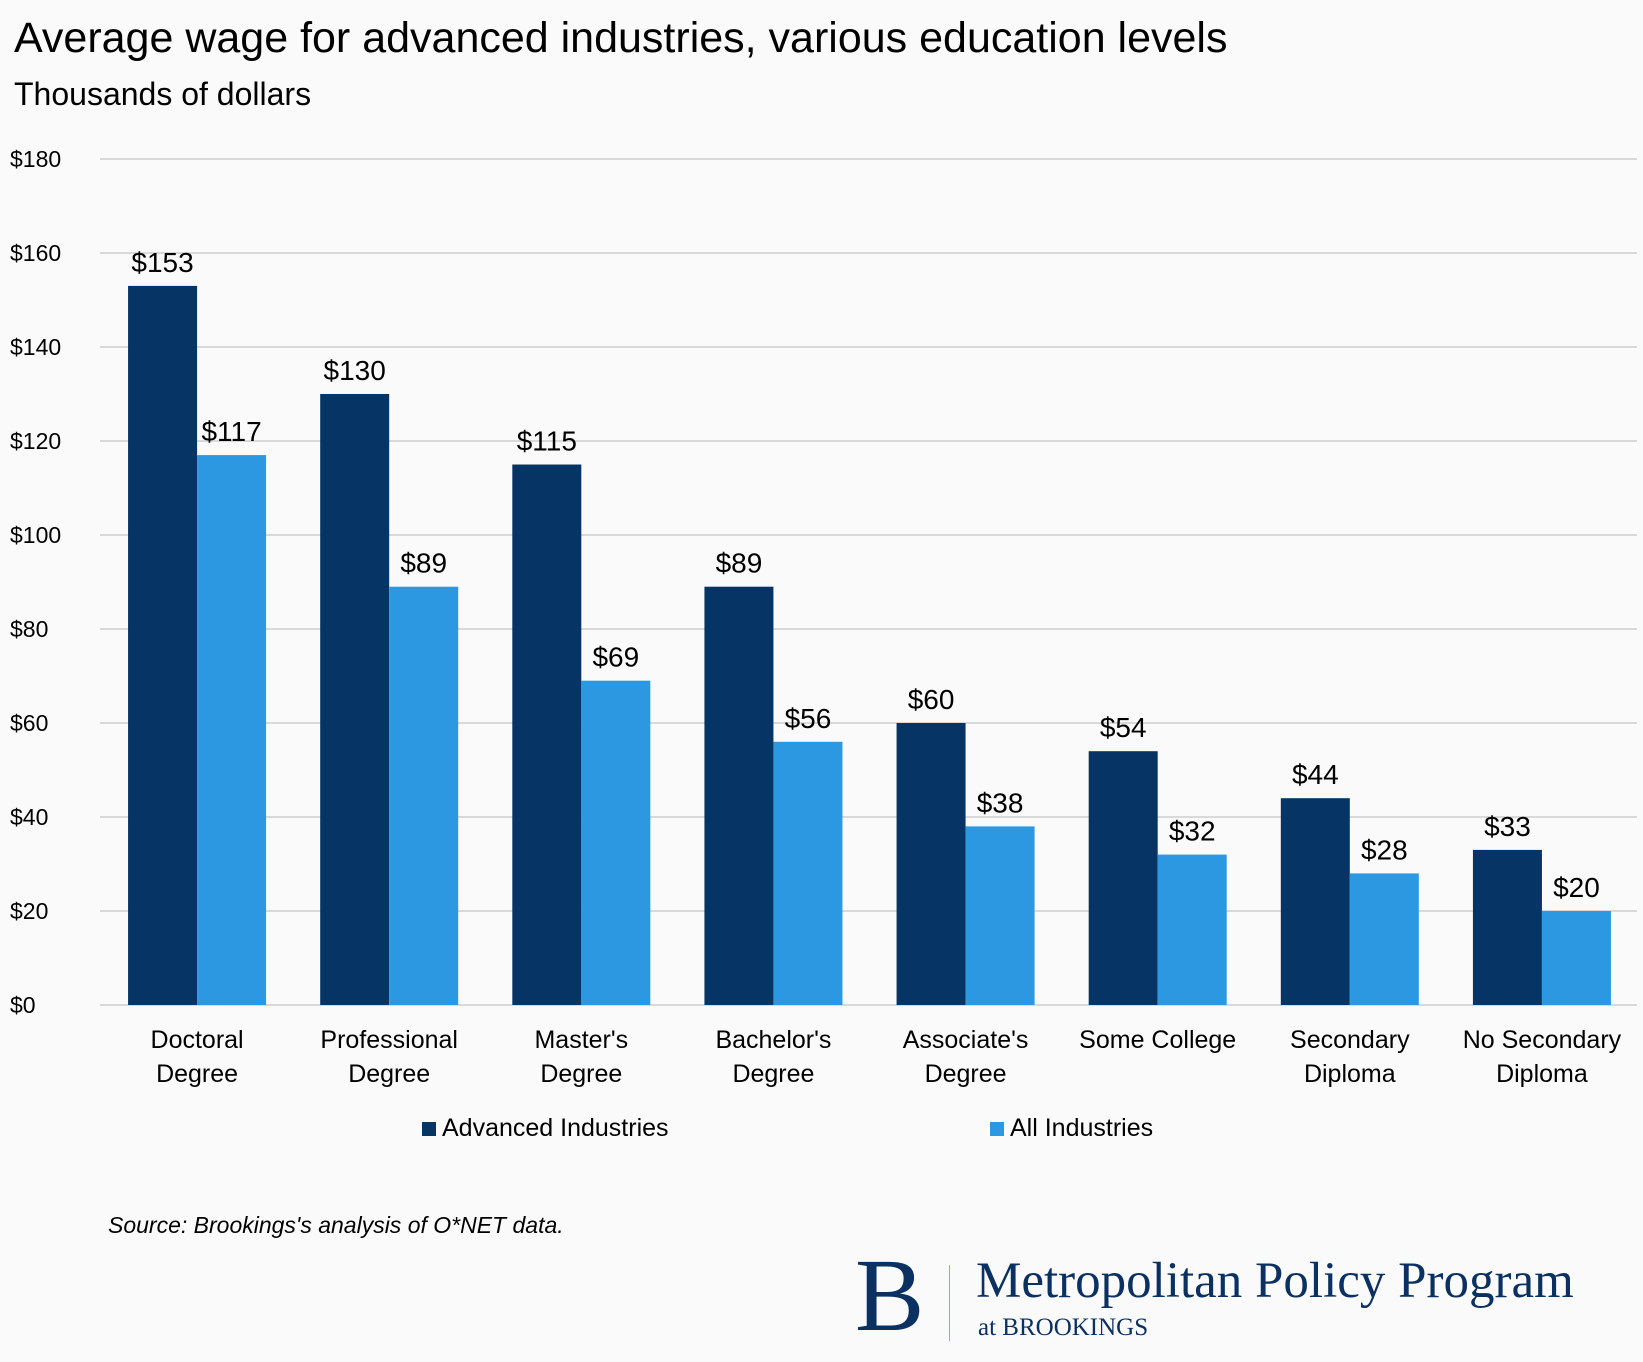  What do you see at coordinates (1542, 1040) in the screenshot?
I see `x-tick-label: No Secondary` at bounding box center [1542, 1040].